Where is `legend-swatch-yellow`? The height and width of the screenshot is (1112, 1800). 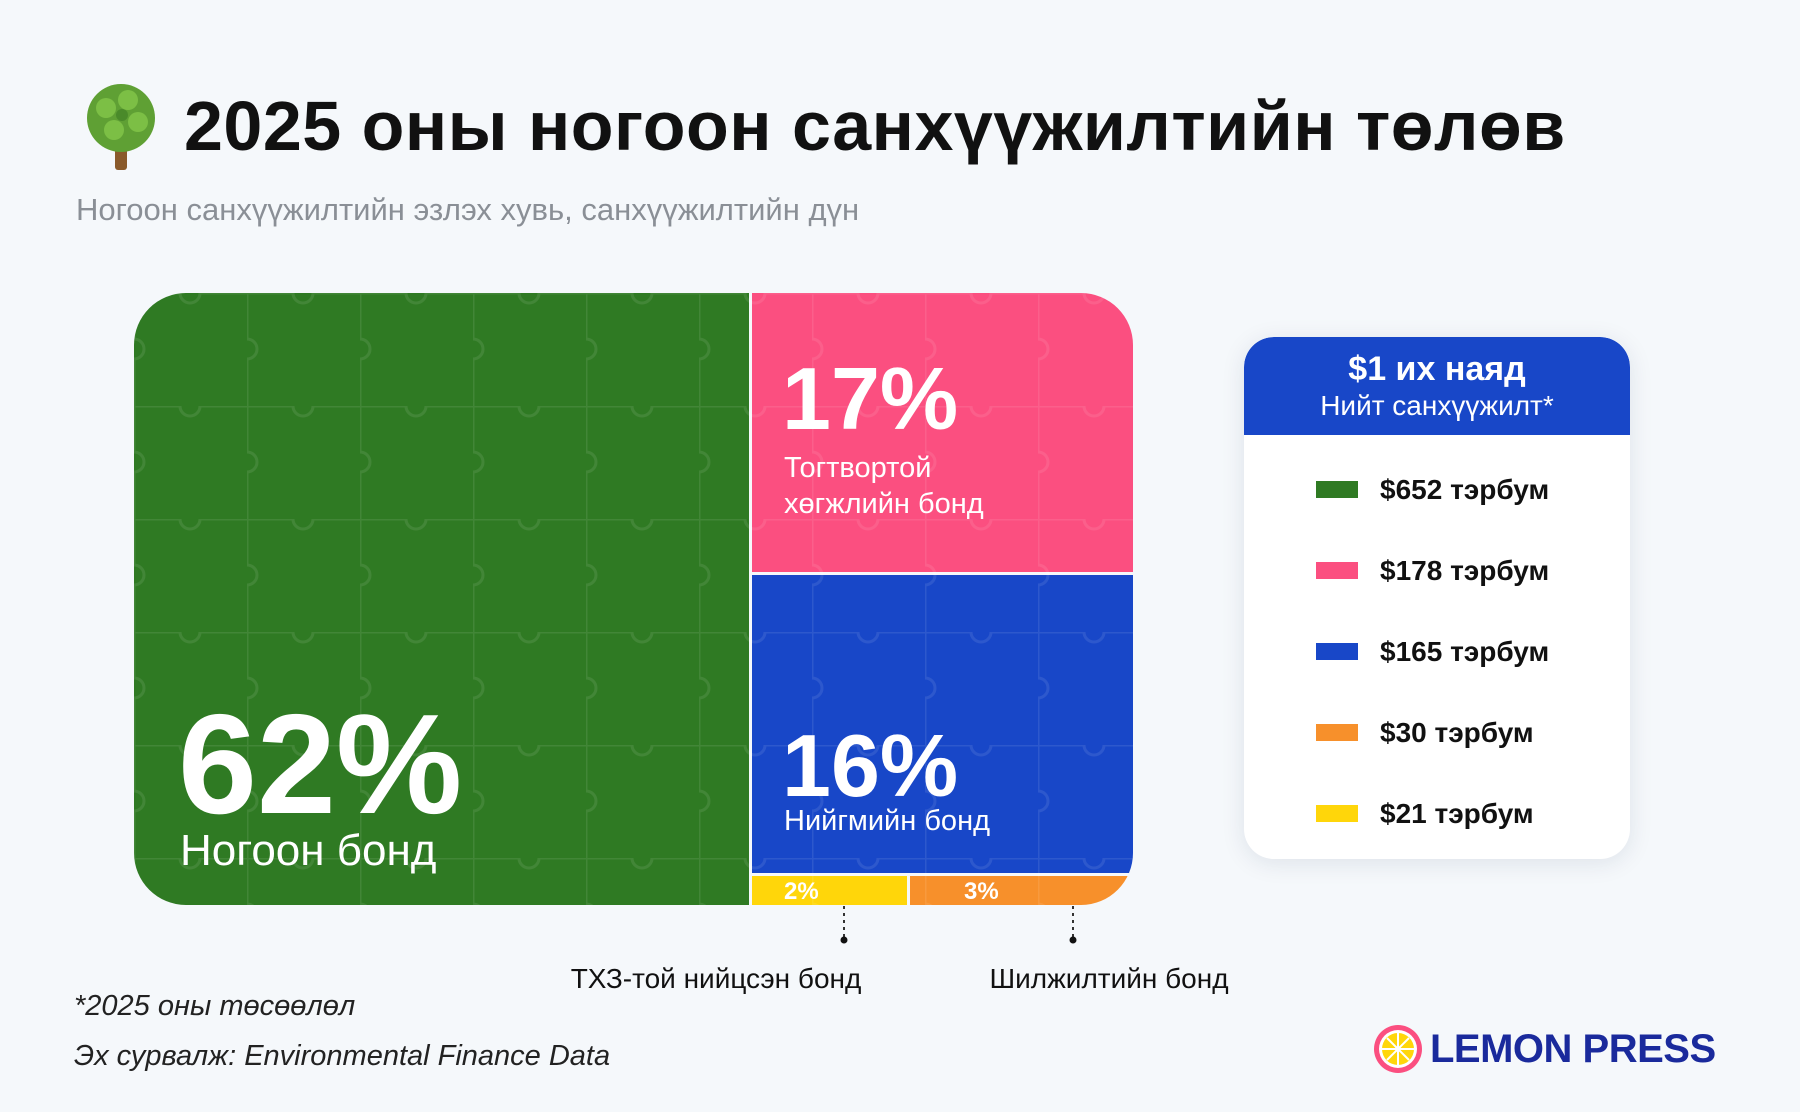
legend-swatch-yellow is located at coordinates (1337, 813).